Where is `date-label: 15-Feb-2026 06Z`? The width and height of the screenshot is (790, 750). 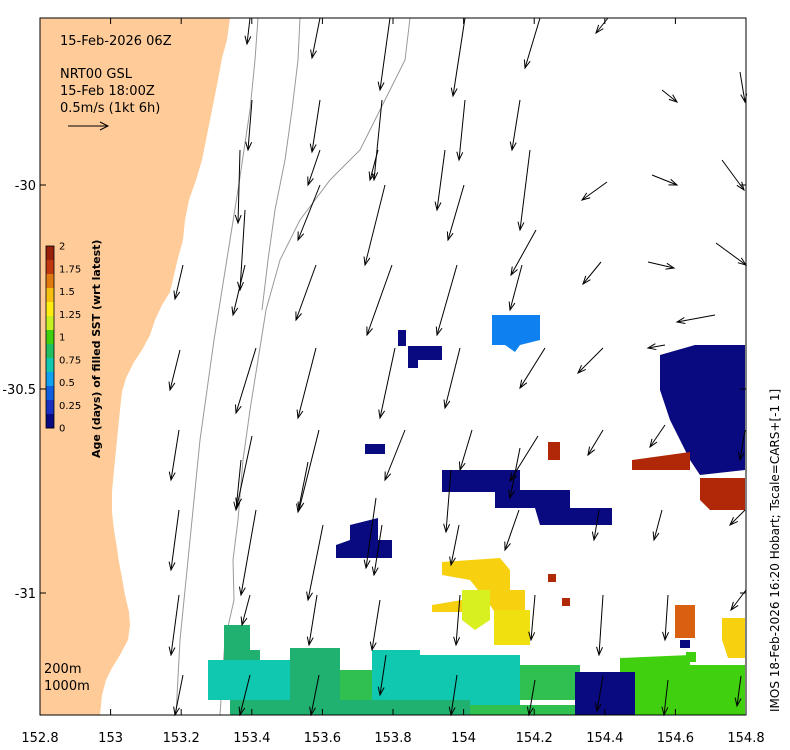
date-label: 15-Feb-2026 06Z is located at coordinates (116, 41).